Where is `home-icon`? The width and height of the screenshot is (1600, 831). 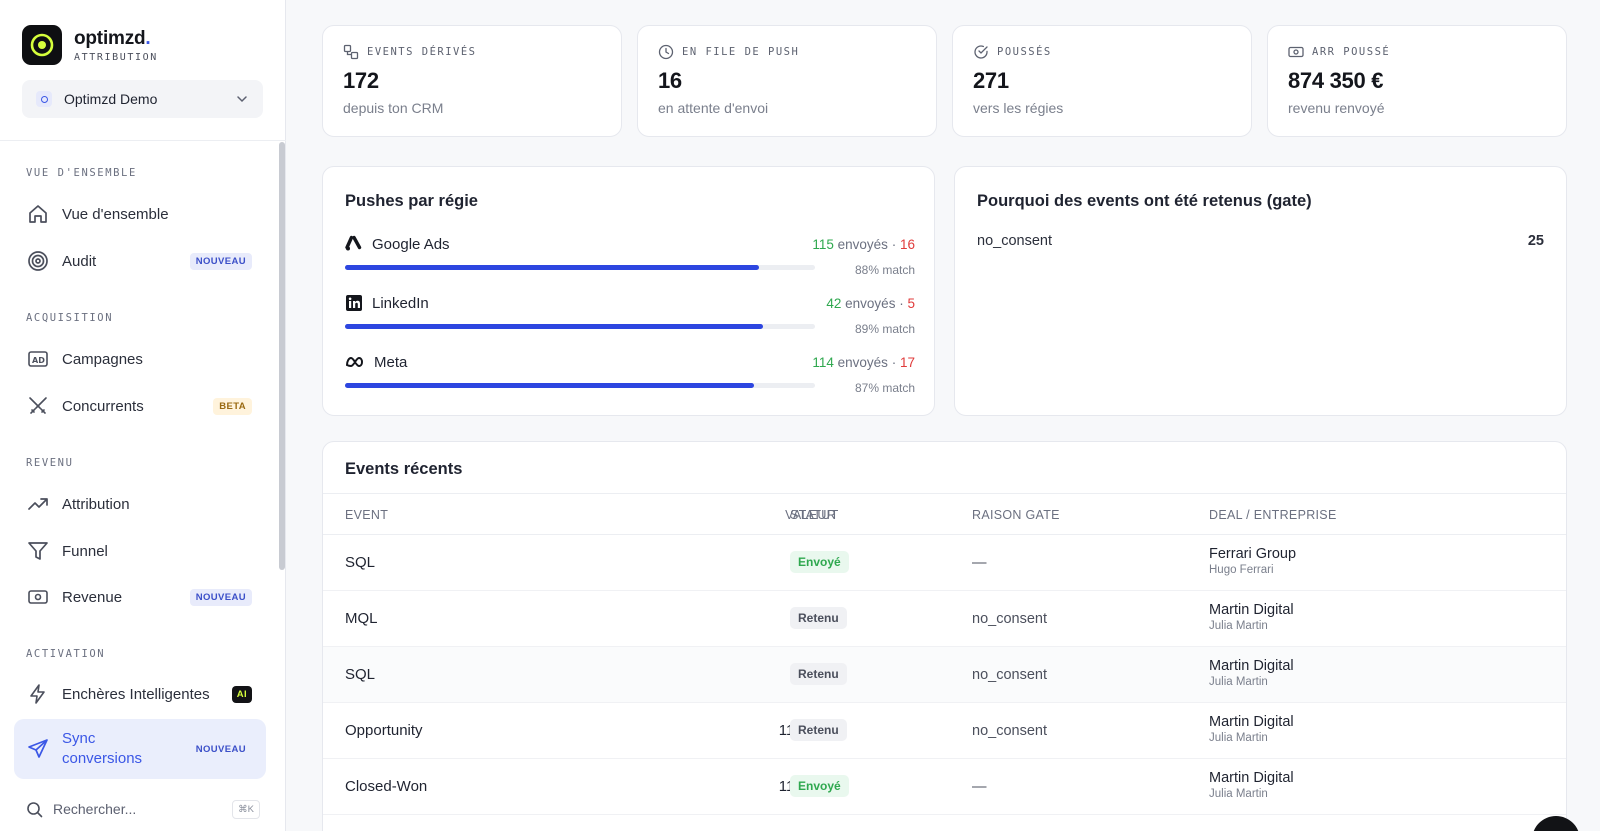 home-icon is located at coordinates (38, 214).